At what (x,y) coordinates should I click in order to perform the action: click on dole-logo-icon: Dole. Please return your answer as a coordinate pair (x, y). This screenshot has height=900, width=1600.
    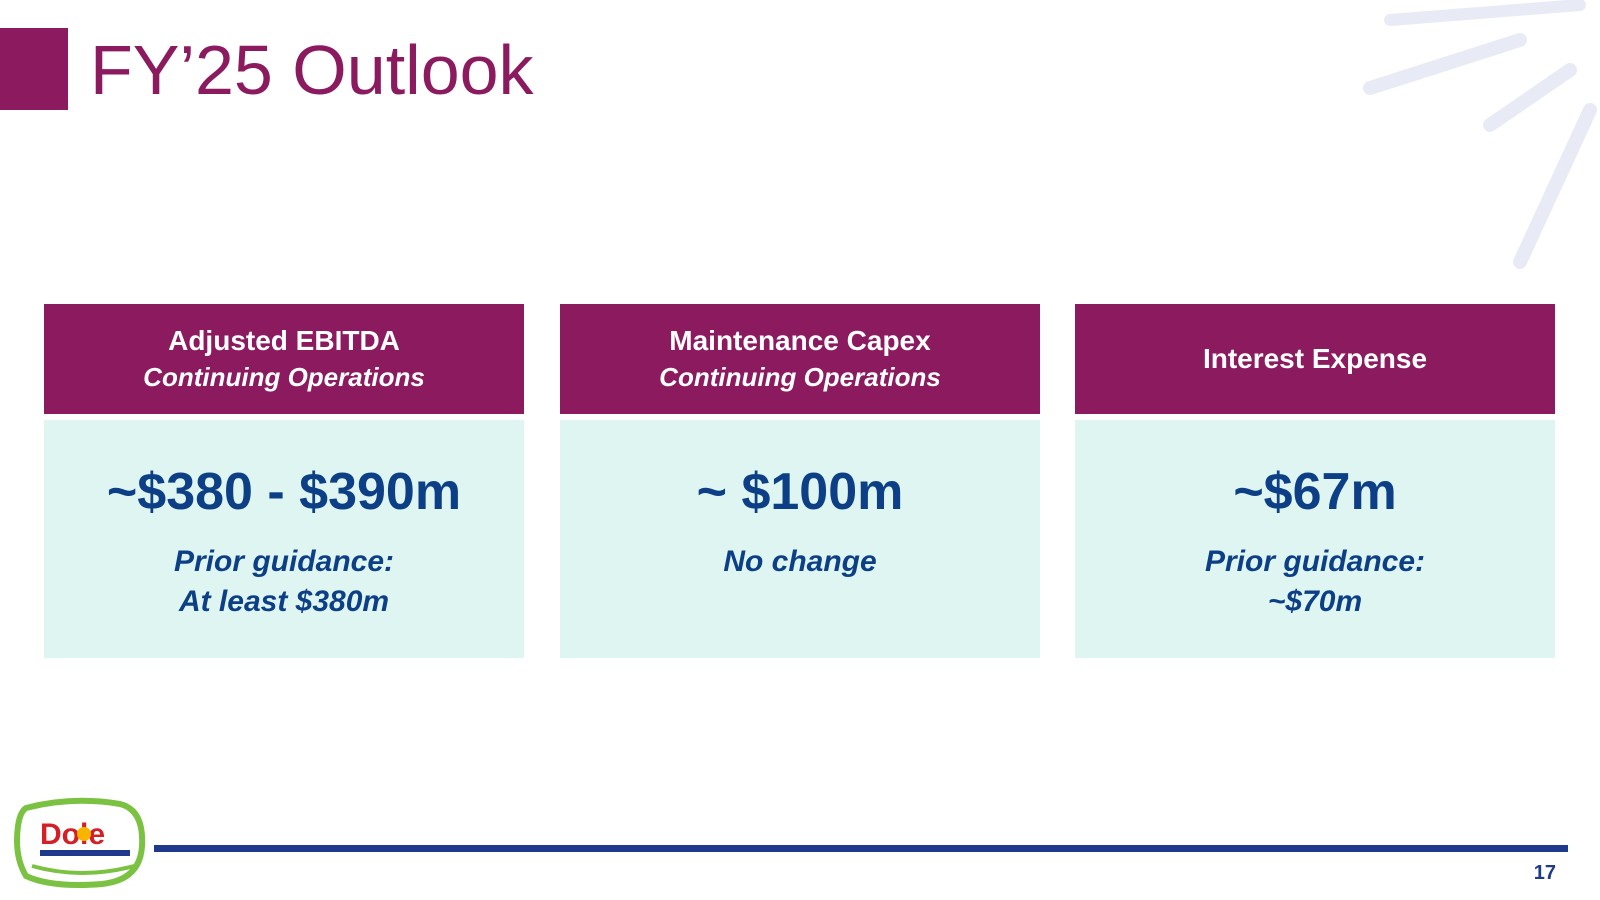
    Looking at the image, I should click on (80, 842).